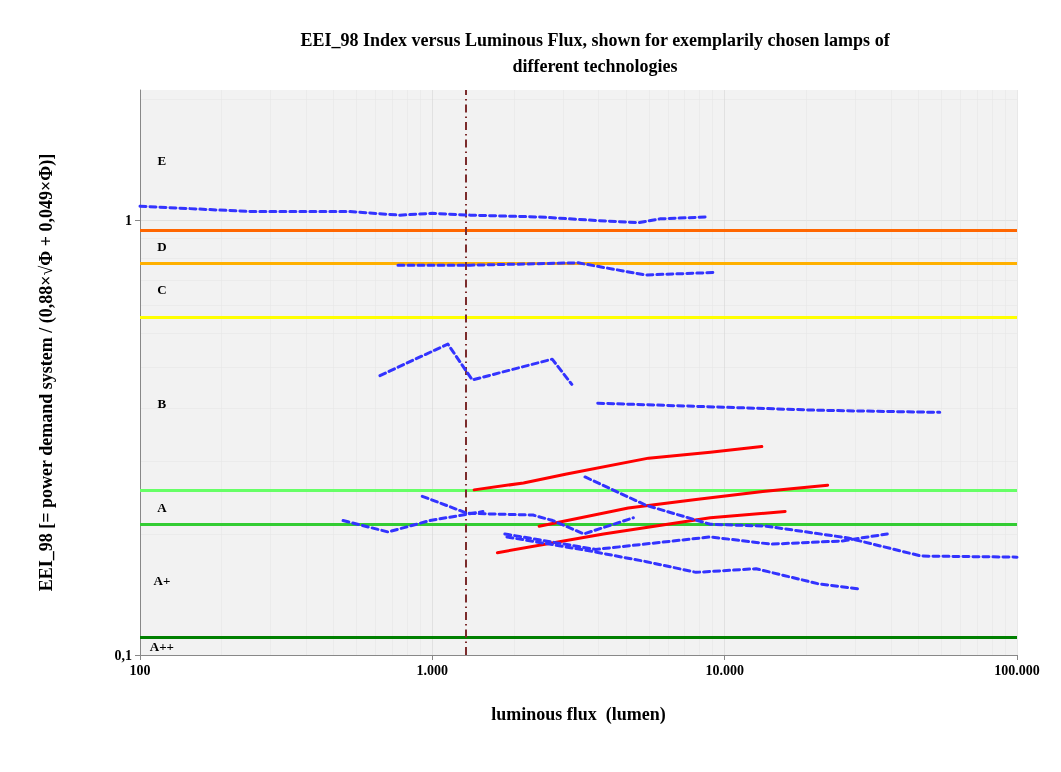 Image resolution: width=1061 pixels, height=772 pixels. Describe the element at coordinates (162, 581) in the screenshot. I see `annotation: A+` at that location.